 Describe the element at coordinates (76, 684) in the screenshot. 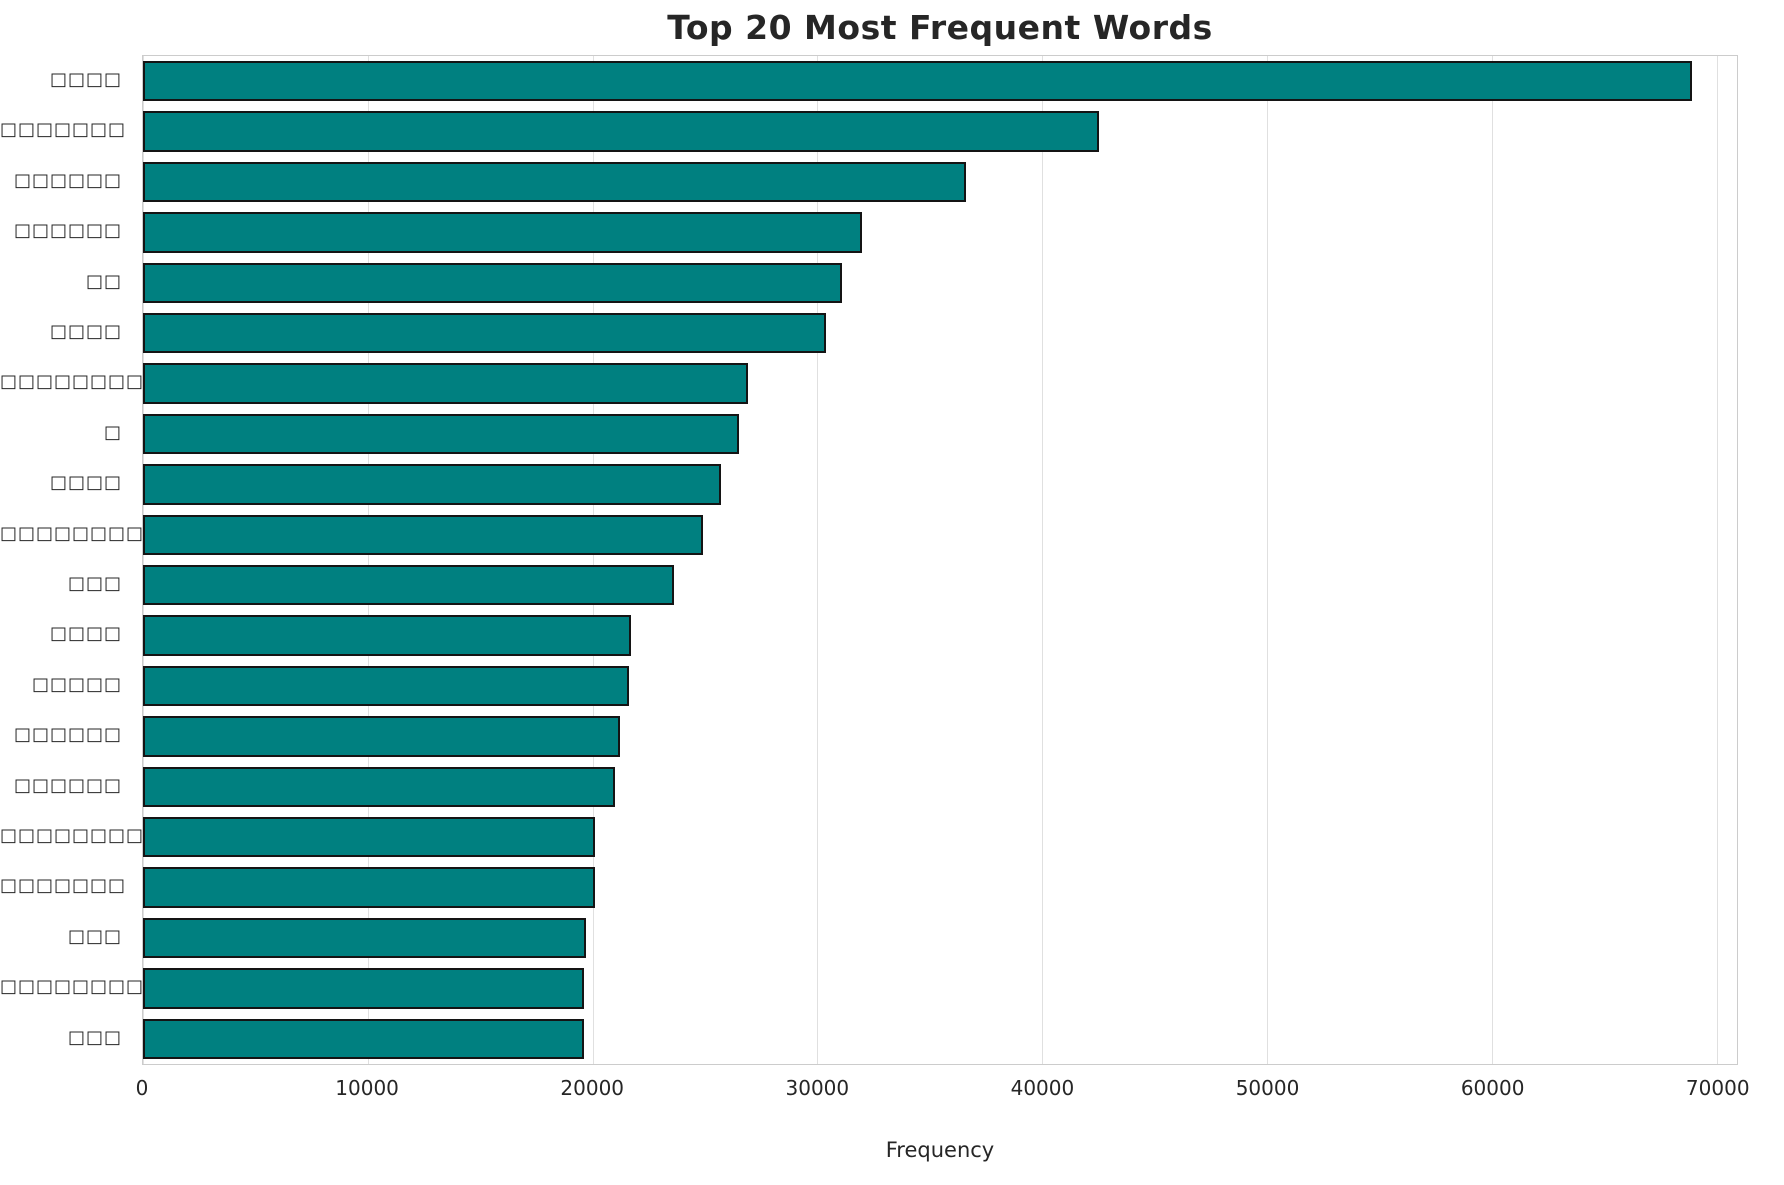

I see `y-tick-label: □□□□□` at that location.